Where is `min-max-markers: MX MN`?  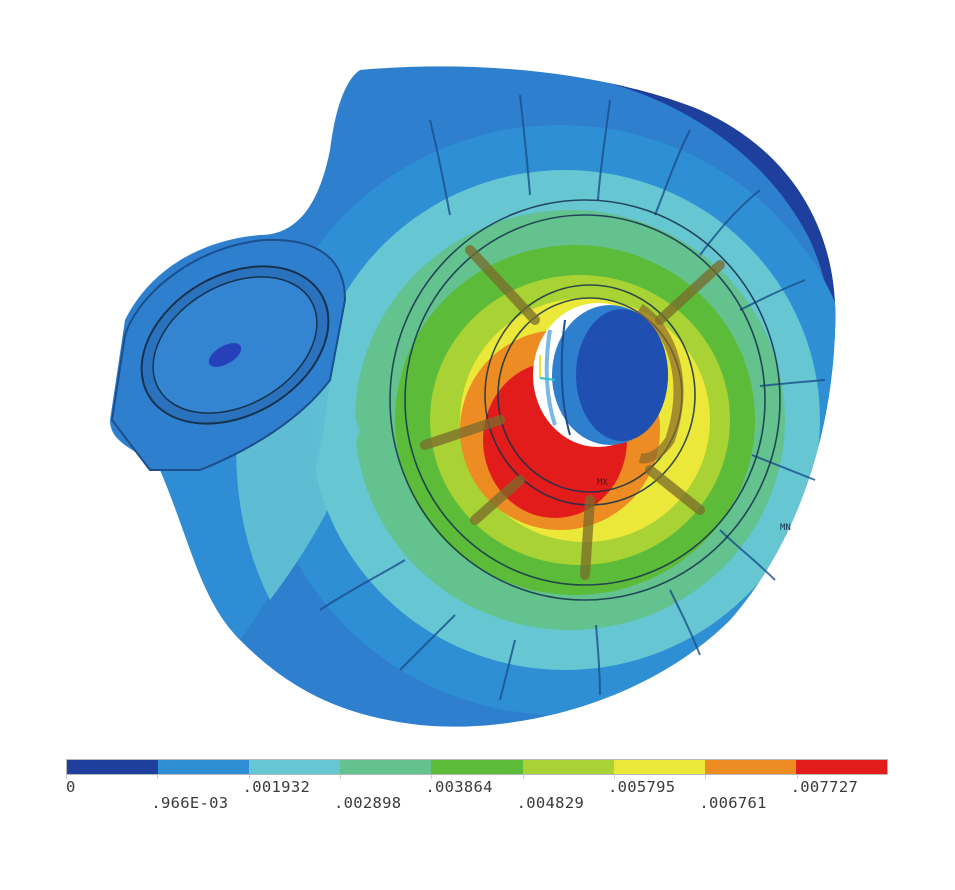
min-max-markers: MX MN is located at coordinates (694, 505).